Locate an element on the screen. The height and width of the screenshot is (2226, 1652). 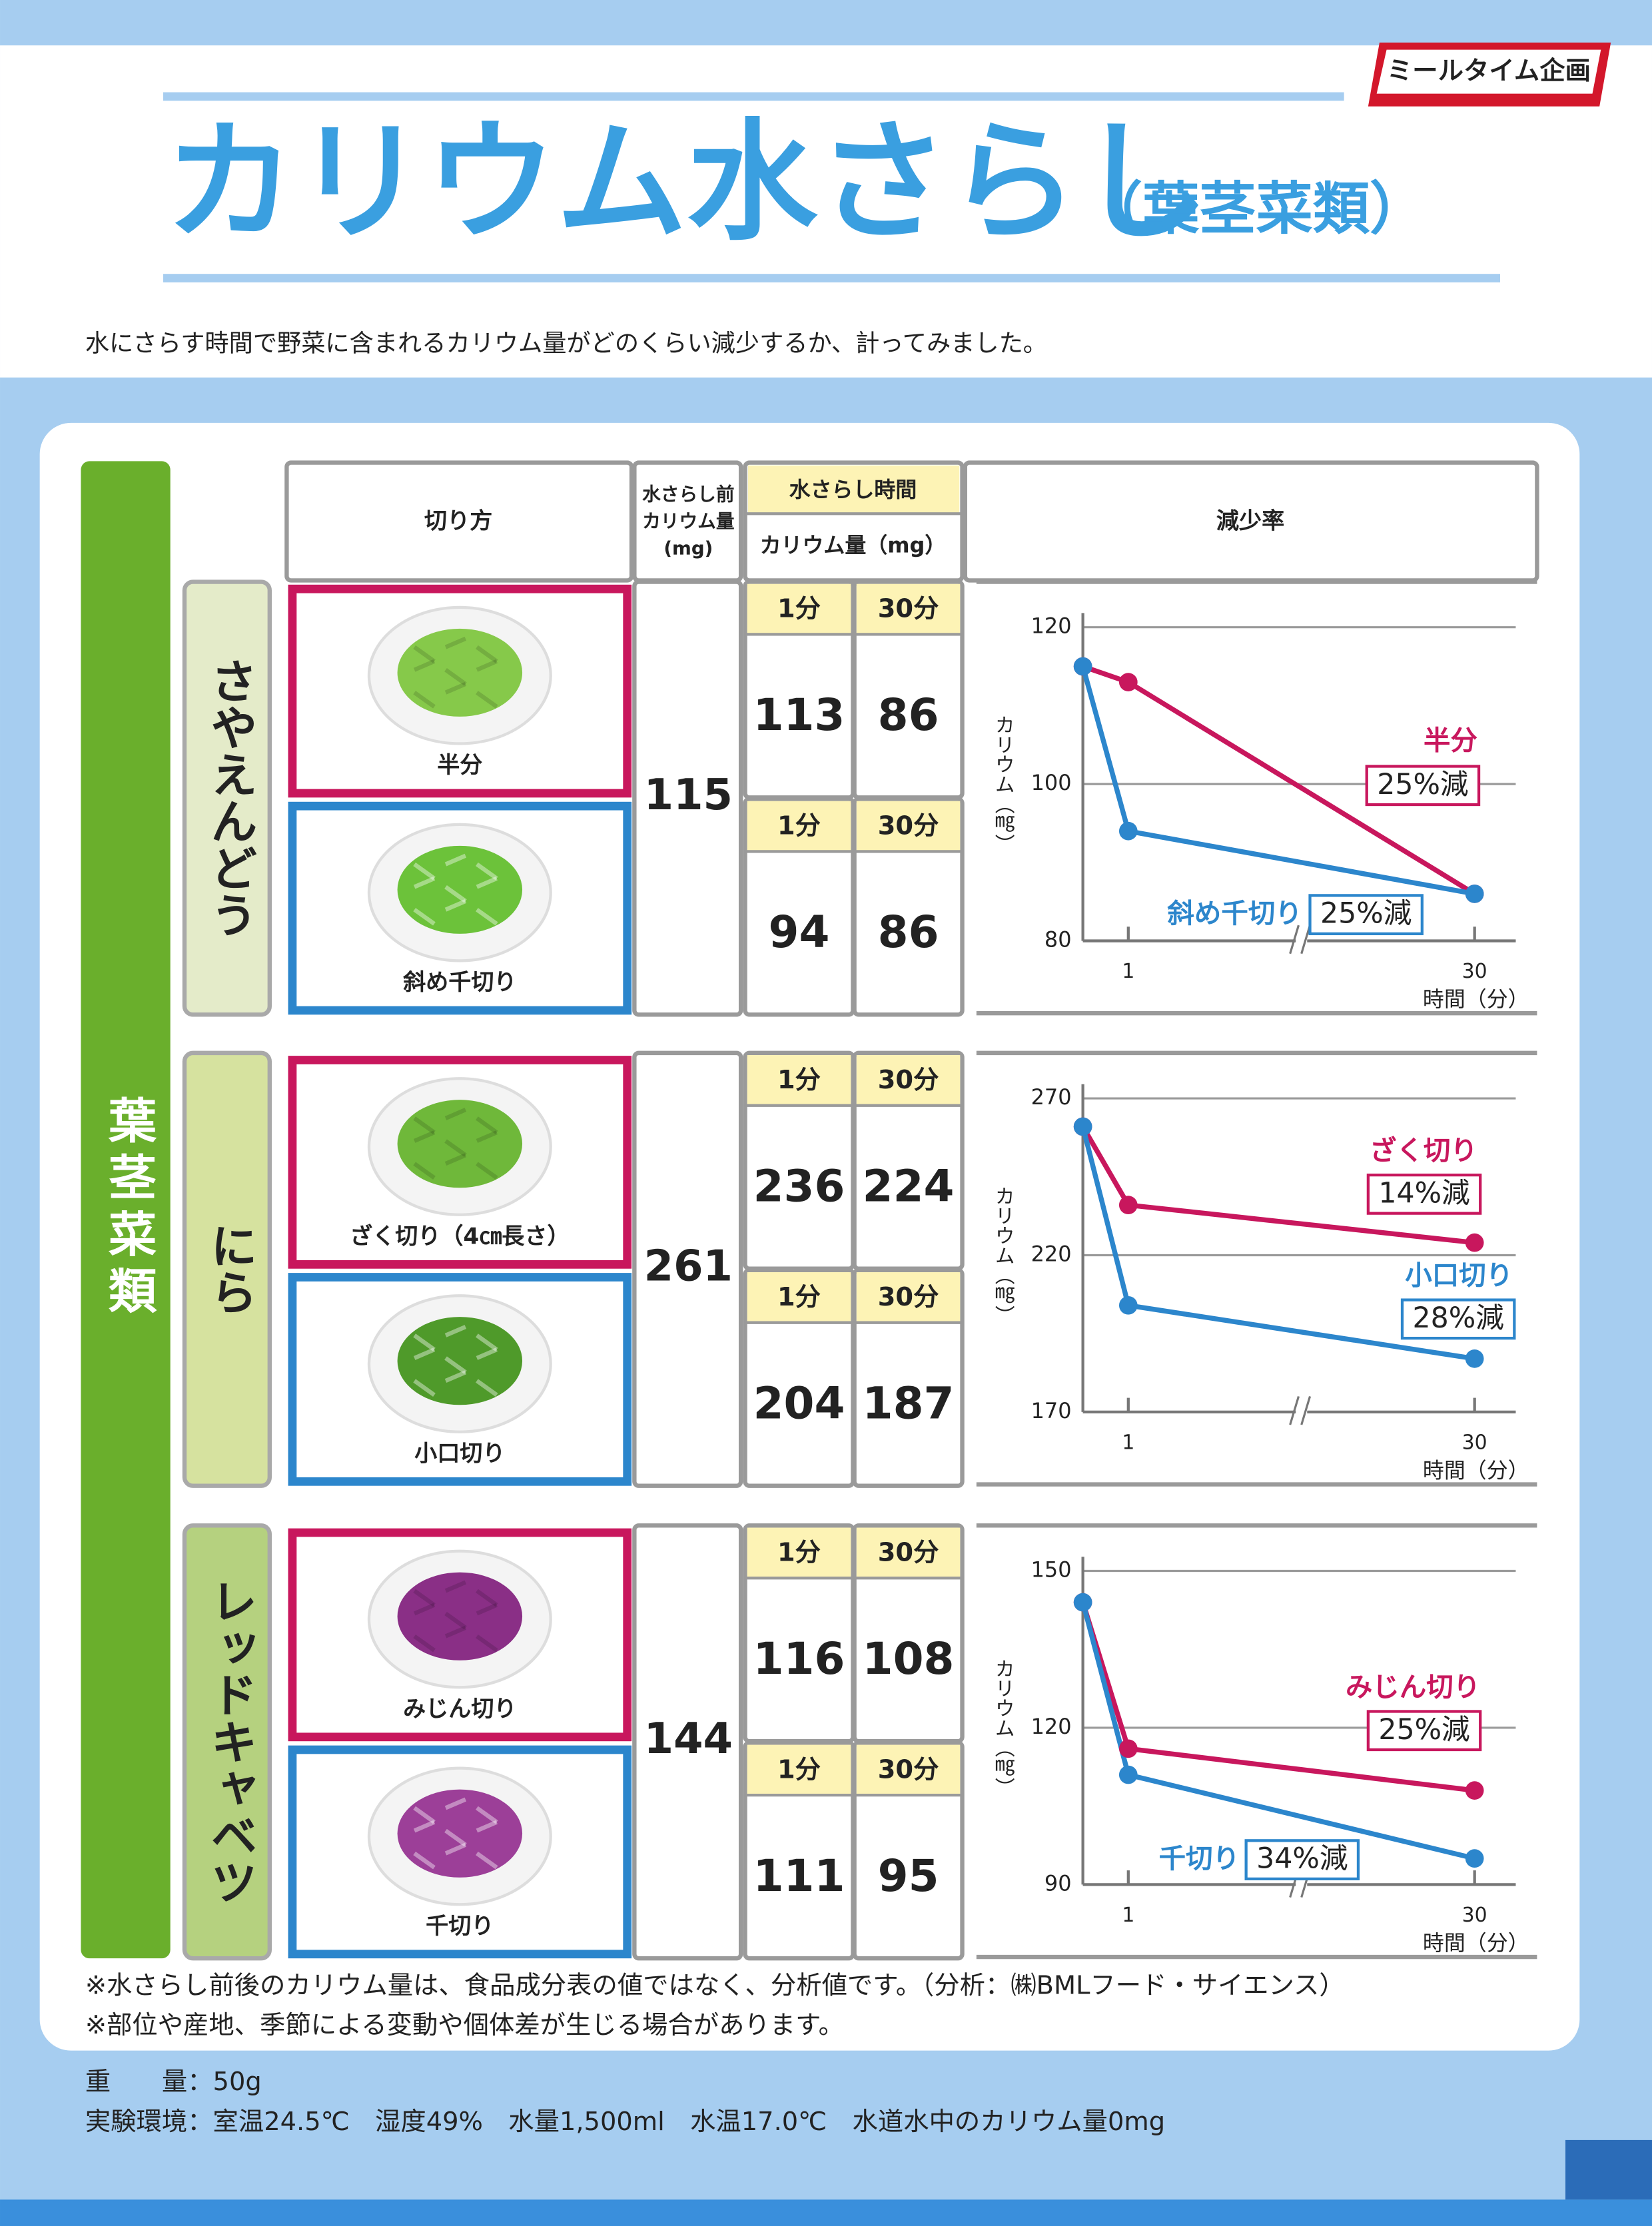
potassium-value: 204 is located at coordinates (799, 1403).